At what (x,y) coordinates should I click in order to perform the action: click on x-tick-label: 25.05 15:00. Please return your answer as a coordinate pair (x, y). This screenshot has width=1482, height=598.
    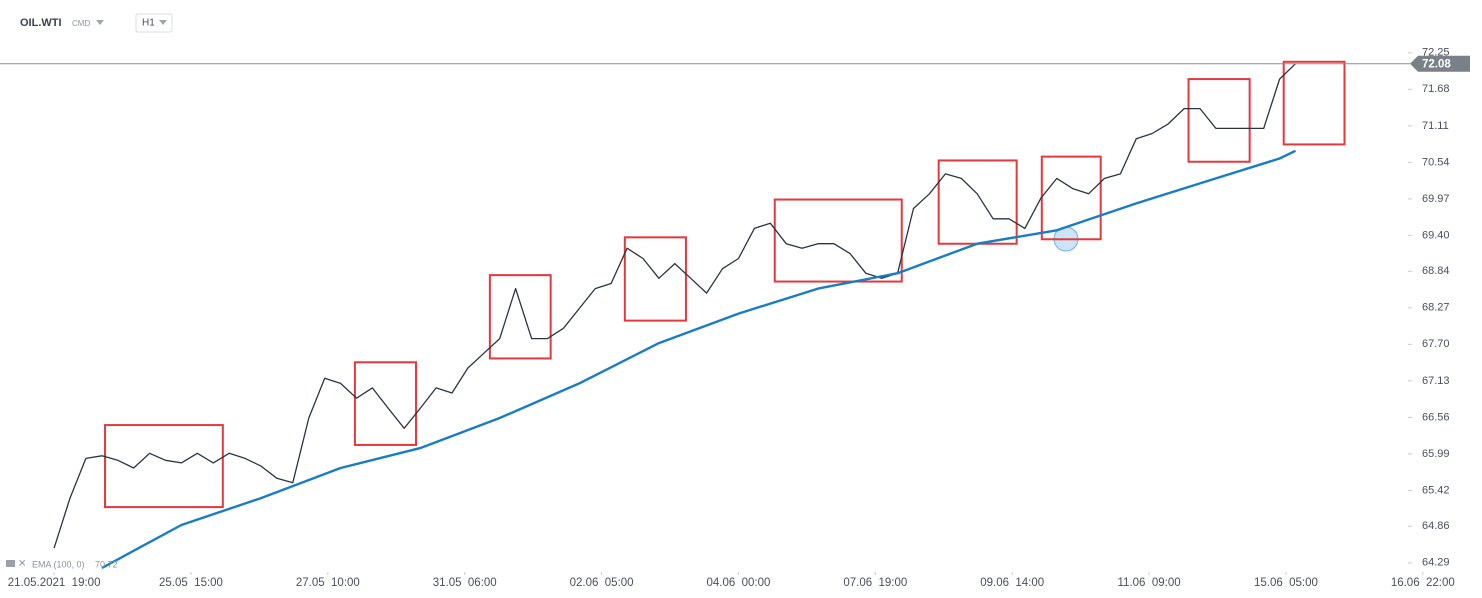
    Looking at the image, I should click on (191, 583).